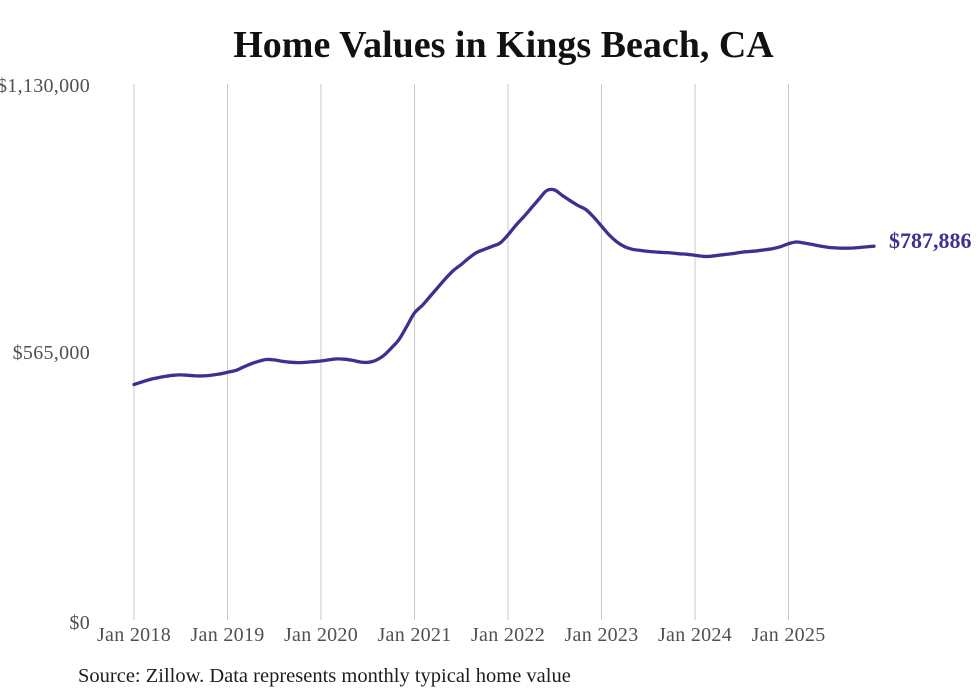  Describe the element at coordinates (45, 86) in the screenshot. I see `svg-text: $1,130,000` at that location.